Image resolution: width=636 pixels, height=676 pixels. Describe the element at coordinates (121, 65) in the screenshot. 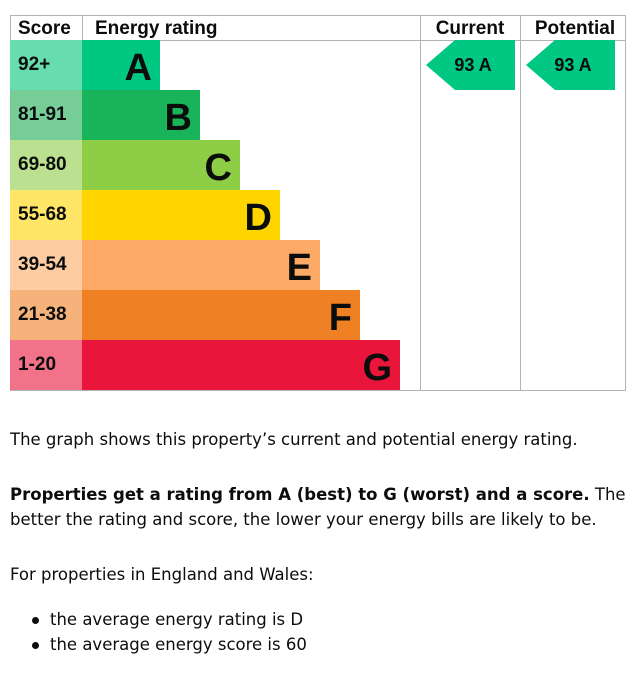

I see `rating-bar-a` at that location.